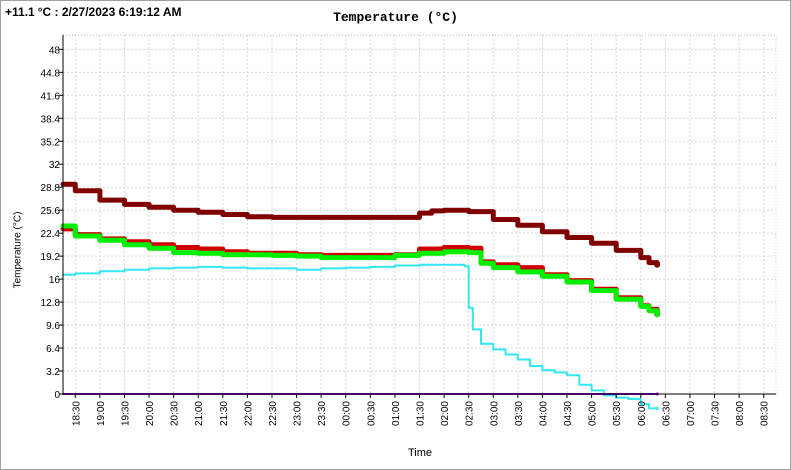 Image resolution: width=791 pixels, height=470 pixels. I want to click on x-tick-label: 23:30, so click(322, 413).